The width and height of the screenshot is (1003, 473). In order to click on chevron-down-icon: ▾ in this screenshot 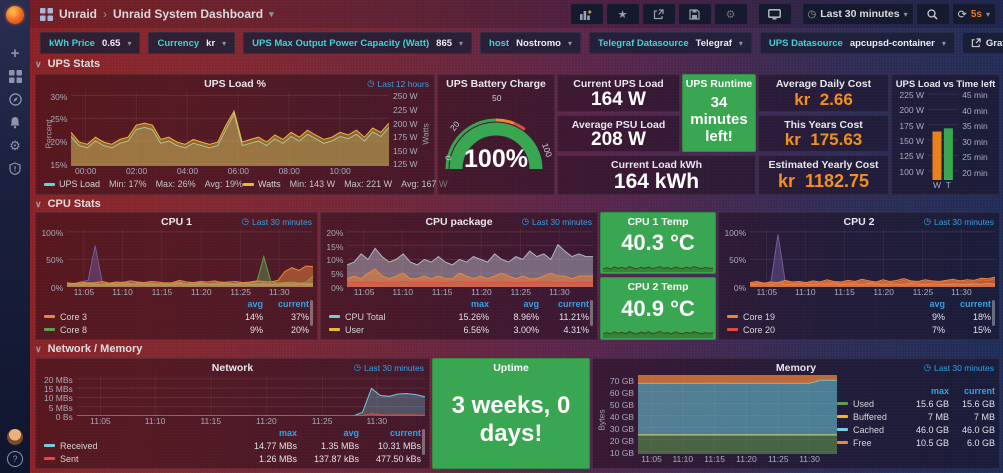, I will do `click(271, 13)`.